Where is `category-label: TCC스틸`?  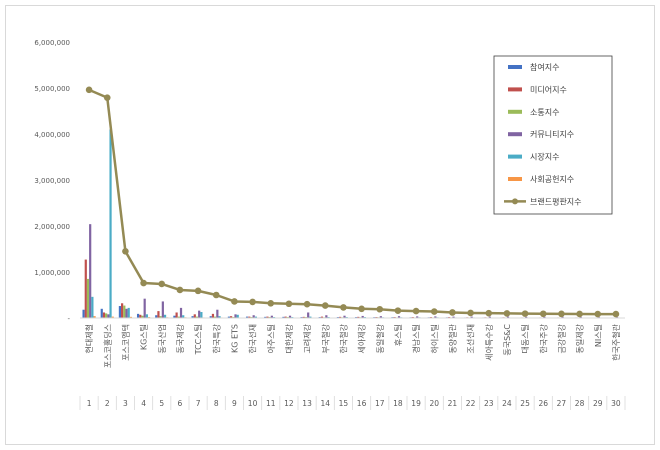 category-label: TCC스틸 is located at coordinates (198, 339).